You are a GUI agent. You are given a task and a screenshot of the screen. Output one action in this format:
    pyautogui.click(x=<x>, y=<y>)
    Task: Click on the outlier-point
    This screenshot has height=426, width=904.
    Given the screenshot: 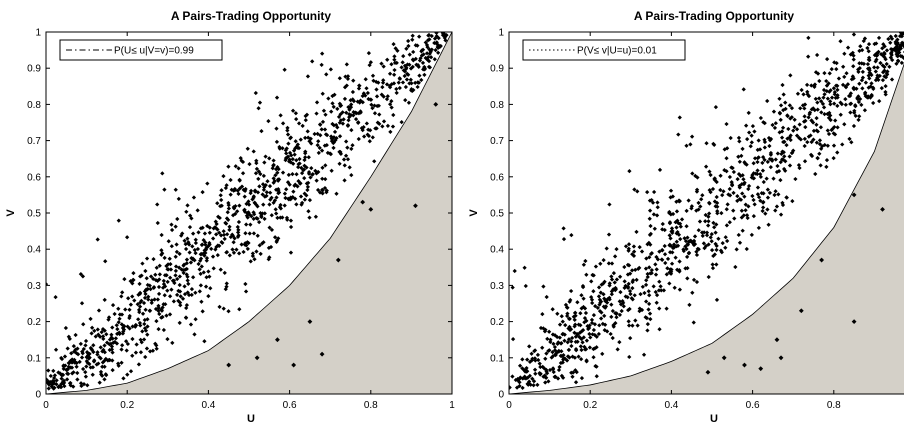 What is the action you would take?
    pyautogui.click(x=415, y=206)
    